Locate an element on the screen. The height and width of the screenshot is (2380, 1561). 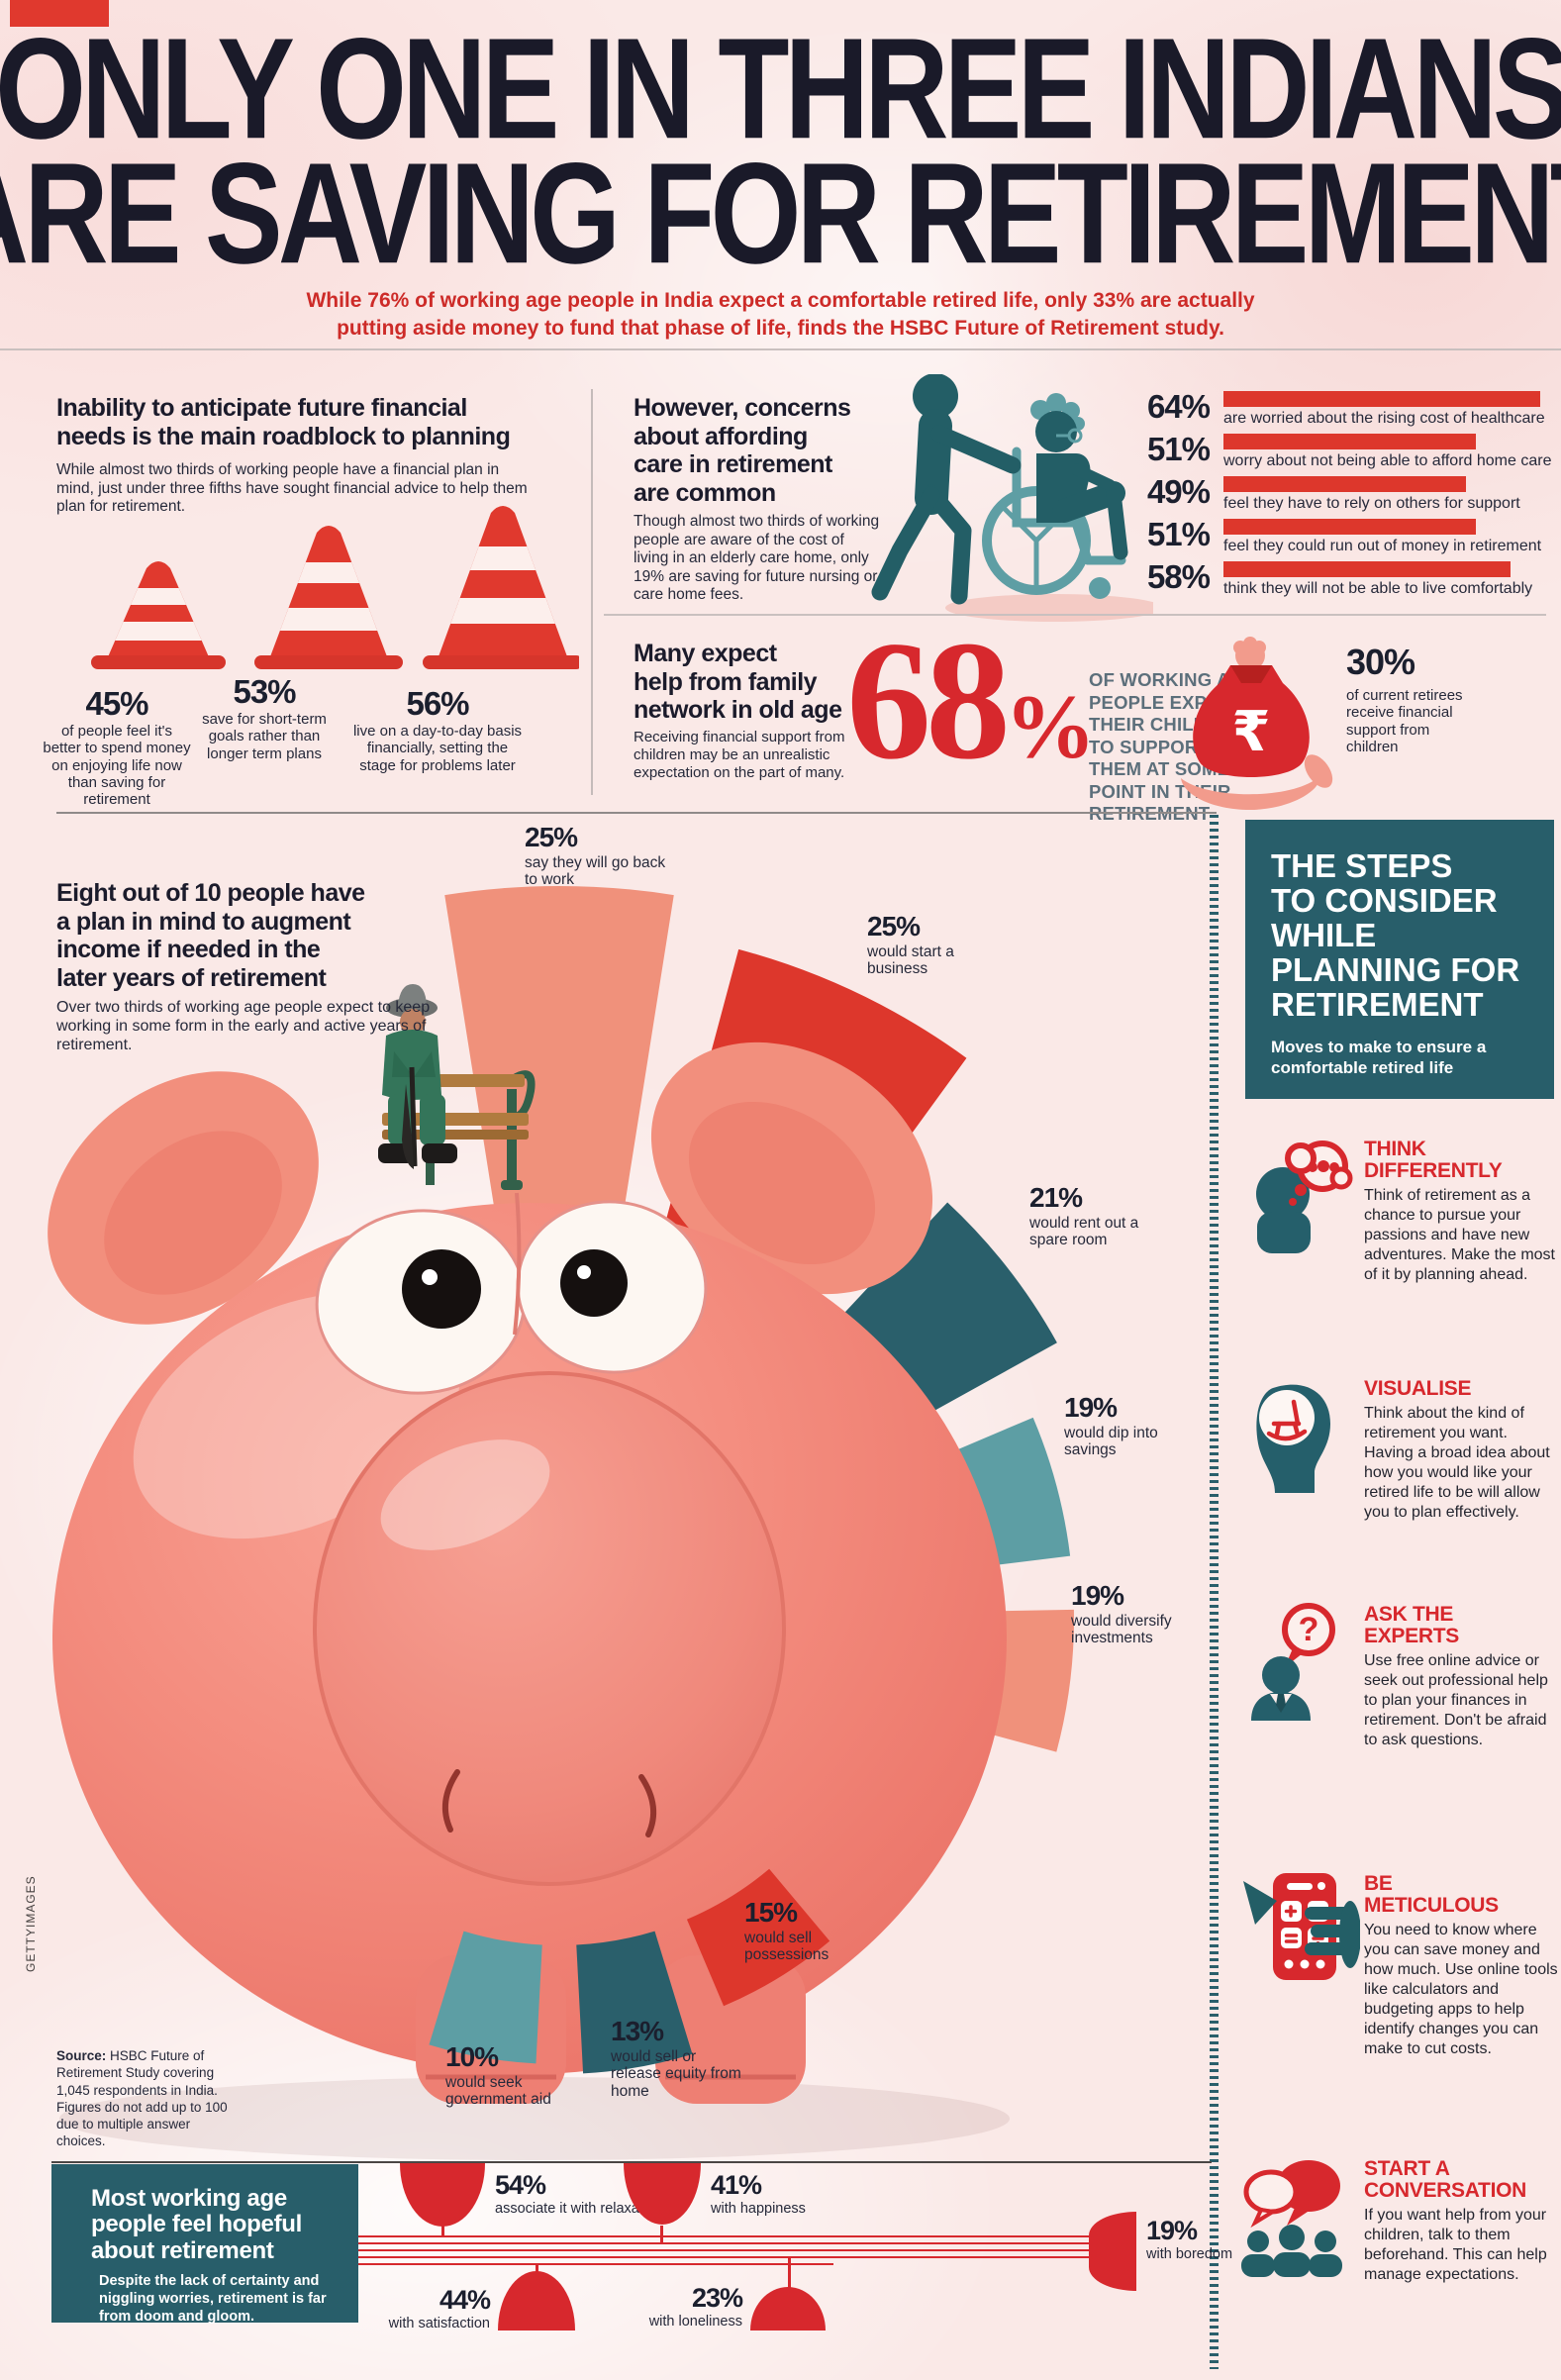
caregiver-pusher is located at coordinates (946, 489).